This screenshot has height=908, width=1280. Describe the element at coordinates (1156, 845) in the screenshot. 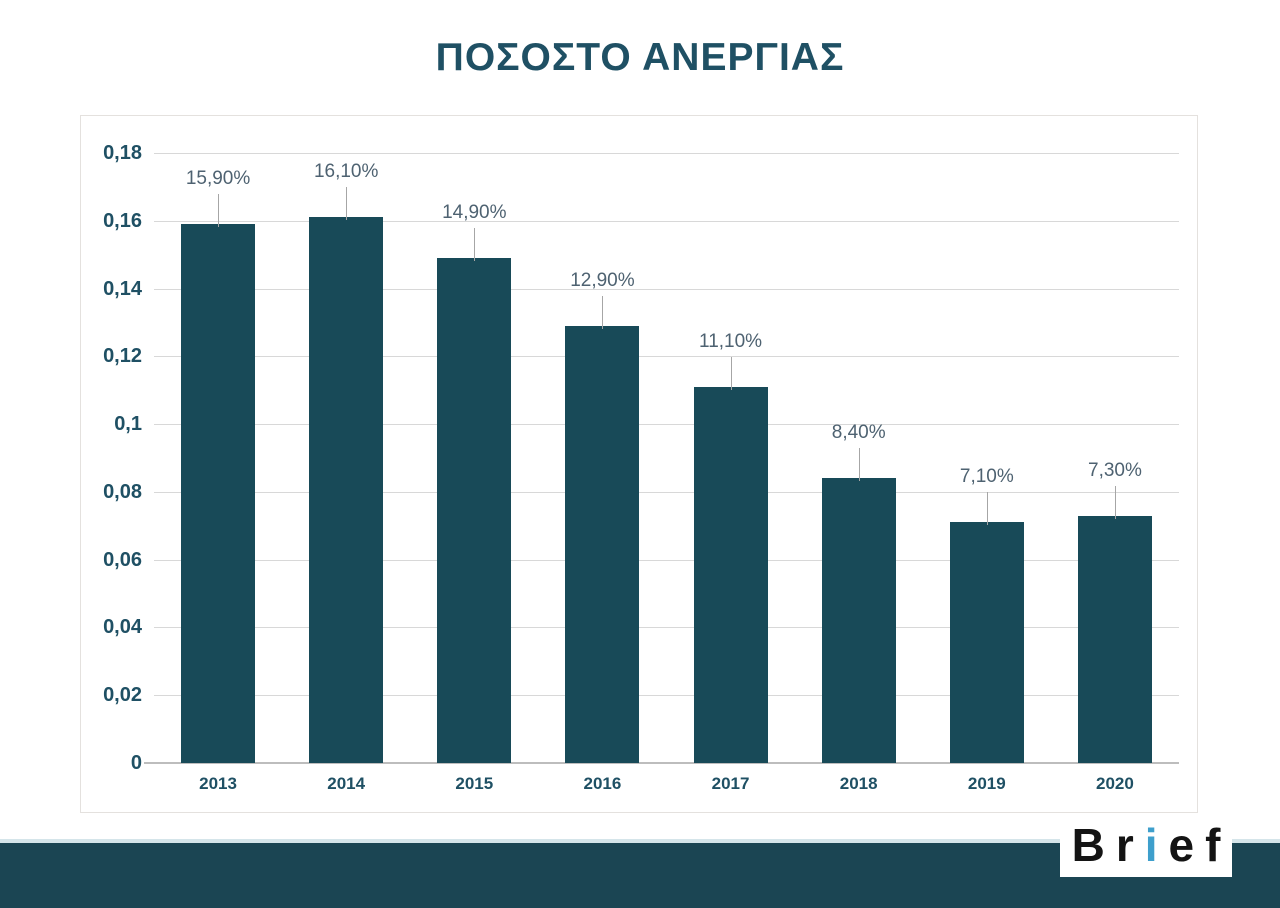

I see `logo-text-i: i` at that location.